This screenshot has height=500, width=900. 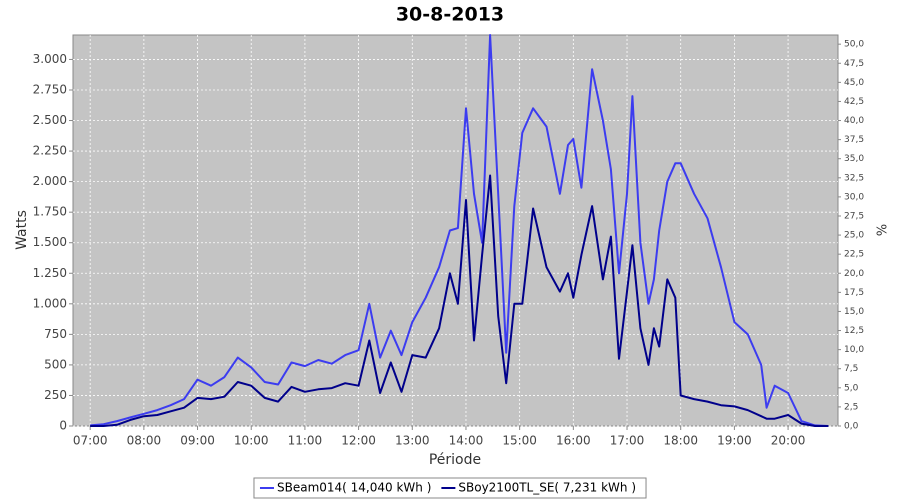 I want to click on x-tick-label: 20:00, so click(x=788, y=441).